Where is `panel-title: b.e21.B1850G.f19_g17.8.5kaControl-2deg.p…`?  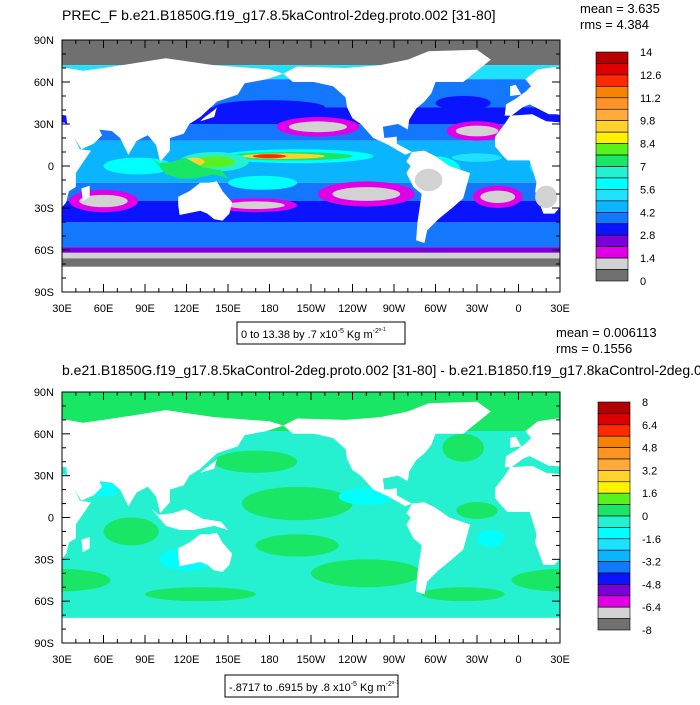
panel-title: b.e21.B1850G.f19_g17.8.5kaControl-2deg.p… is located at coordinates (381, 370).